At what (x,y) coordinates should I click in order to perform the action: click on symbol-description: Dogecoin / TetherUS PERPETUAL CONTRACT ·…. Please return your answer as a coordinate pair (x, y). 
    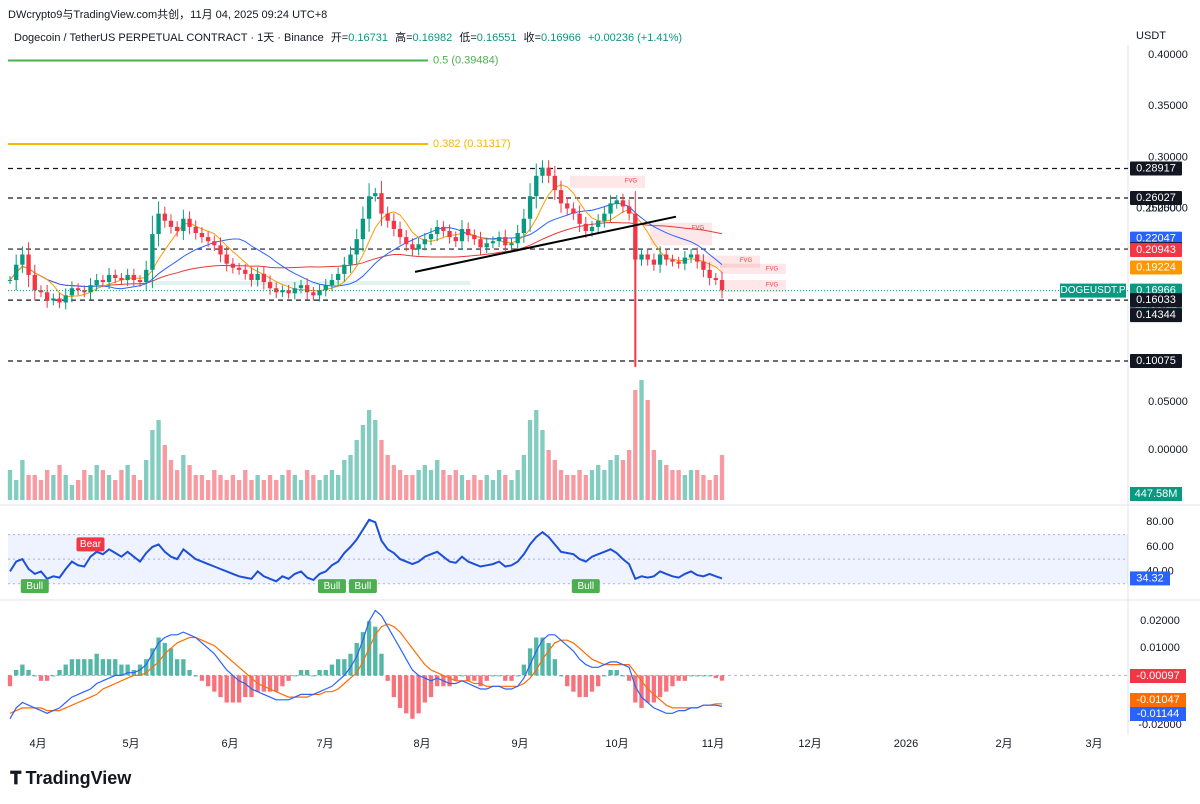
    Looking at the image, I should click on (169, 38).